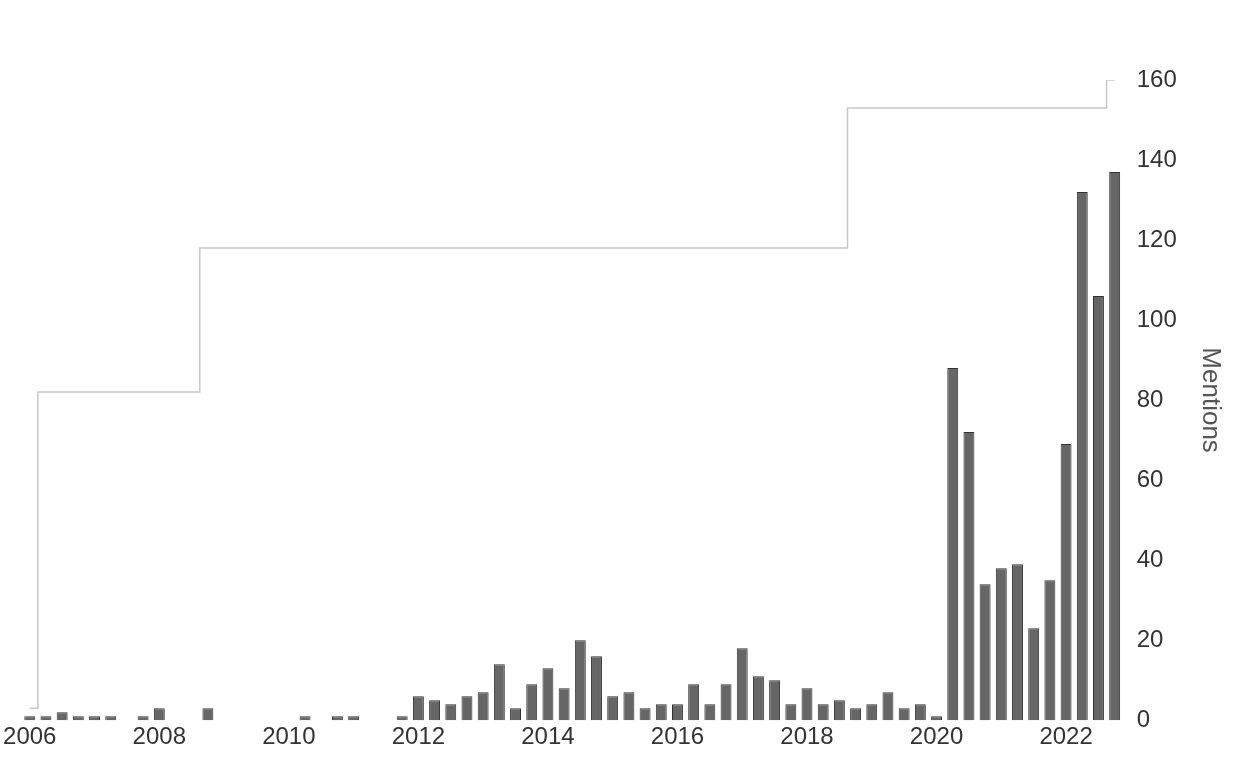  I want to click on x-tick-label: 2020, so click(936, 736).